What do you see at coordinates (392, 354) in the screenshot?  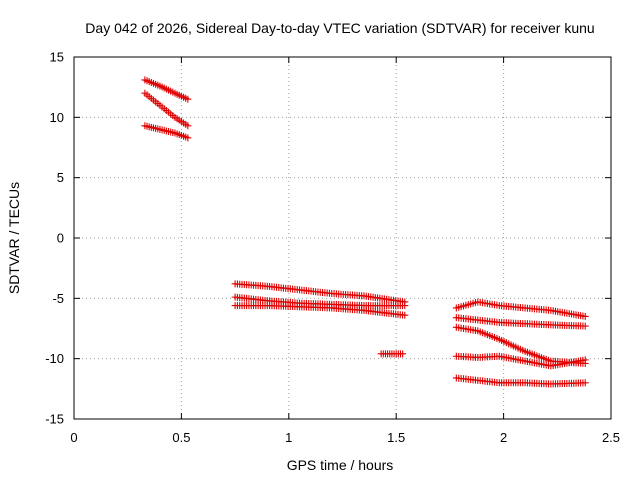 I see `series-arc7` at bounding box center [392, 354].